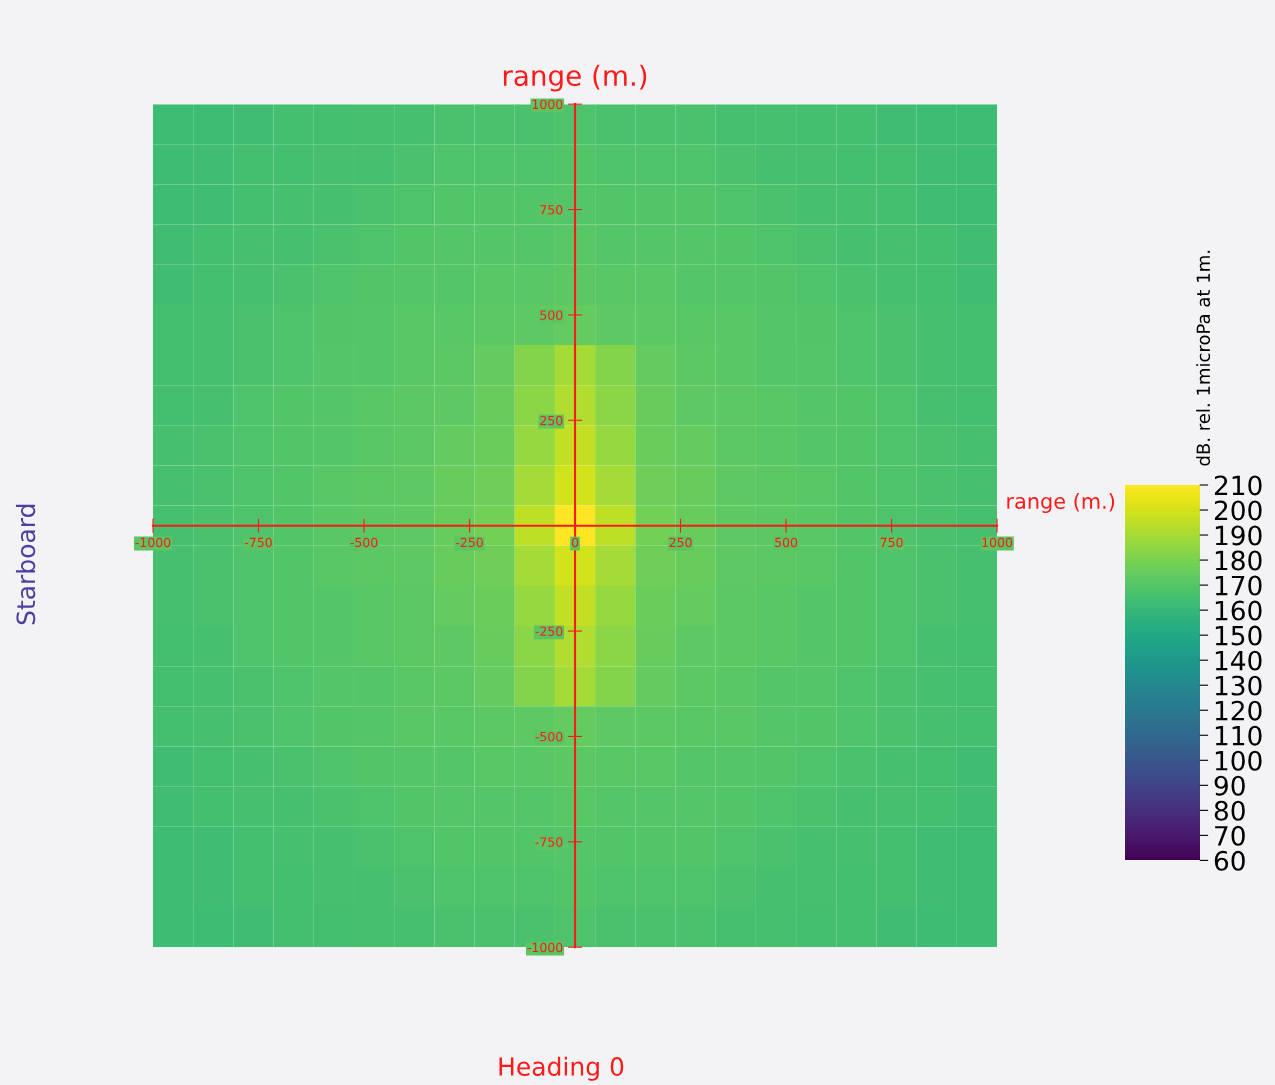  What do you see at coordinates (469, 542) in the screenshot?
I see `x-tick-label: -250` at bounding box center [469, 542].